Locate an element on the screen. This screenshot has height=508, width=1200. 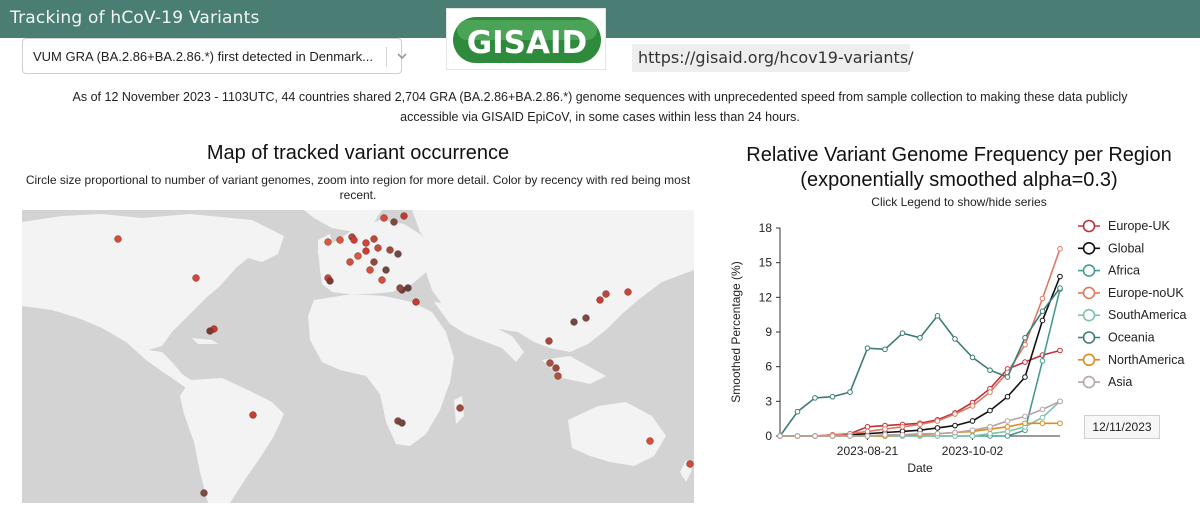
legend-item-southamerica: SouthAmerica is located at coordinates (1132, 315).